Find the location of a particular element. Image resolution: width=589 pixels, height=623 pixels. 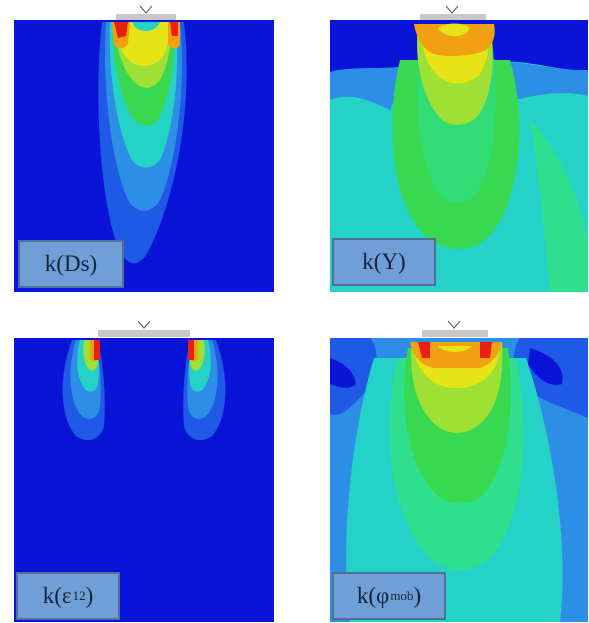

panel-label-ds: k(Ds) is located at coordinates (71, 264).